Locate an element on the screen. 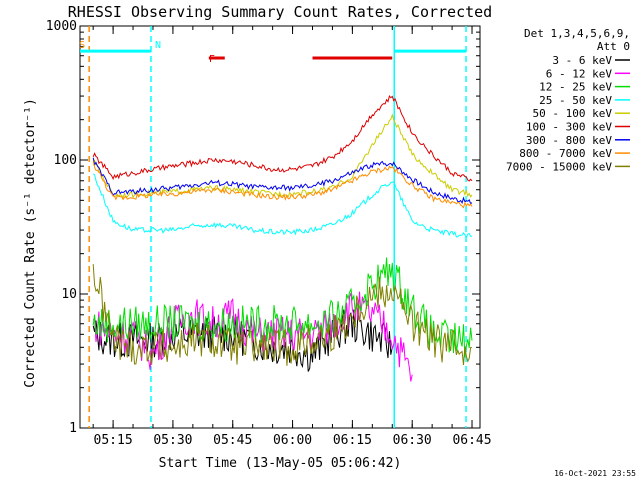  y-axis-label: Corrected Count Rate (s⁻¹ detector⁻¹) is located at coordinates (30, 243).